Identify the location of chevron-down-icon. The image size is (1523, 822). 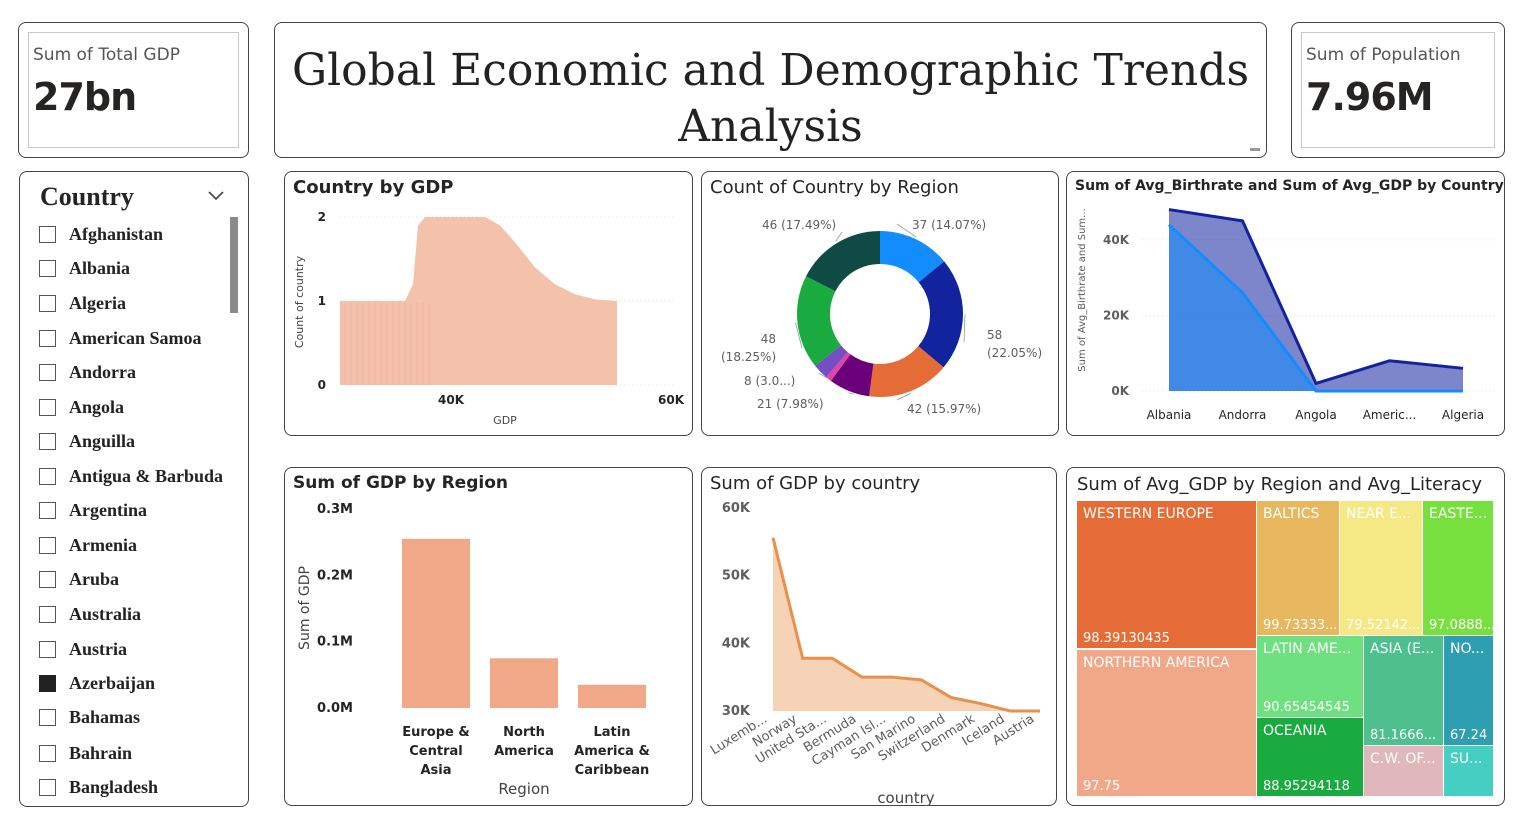
(216, 196).